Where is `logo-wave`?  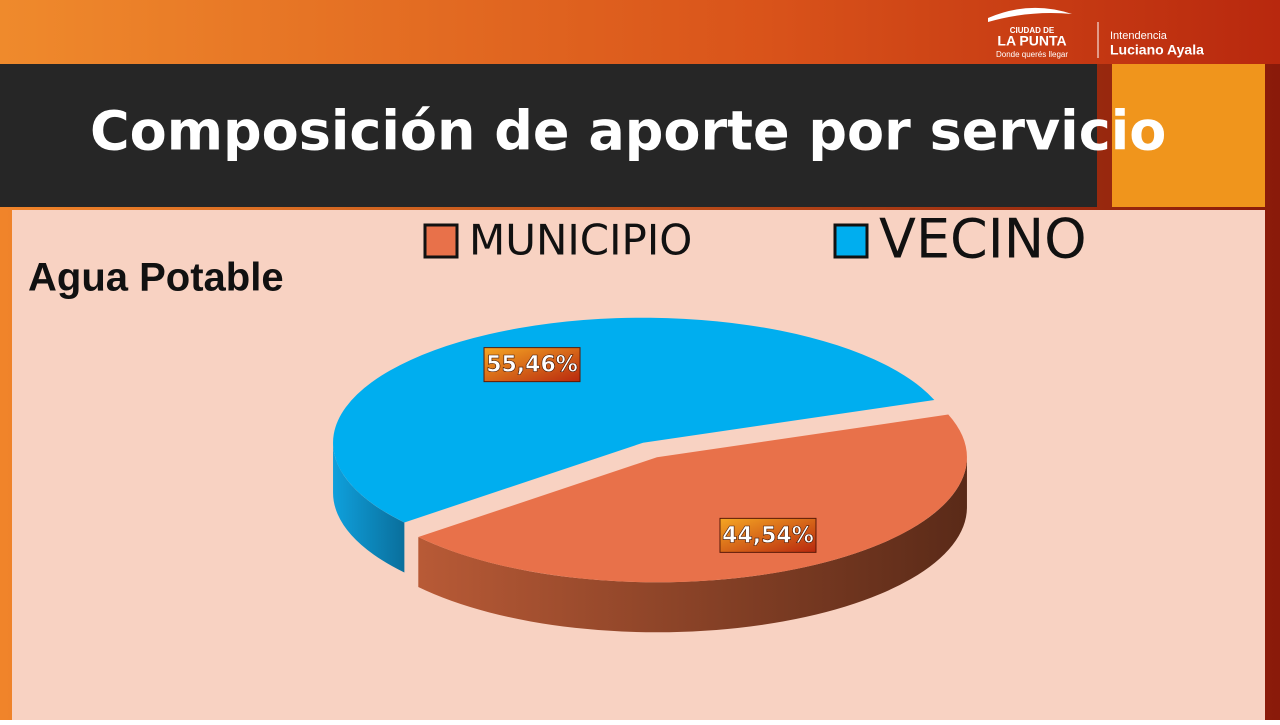
logo-wave is located at coordinates (1030, 14).